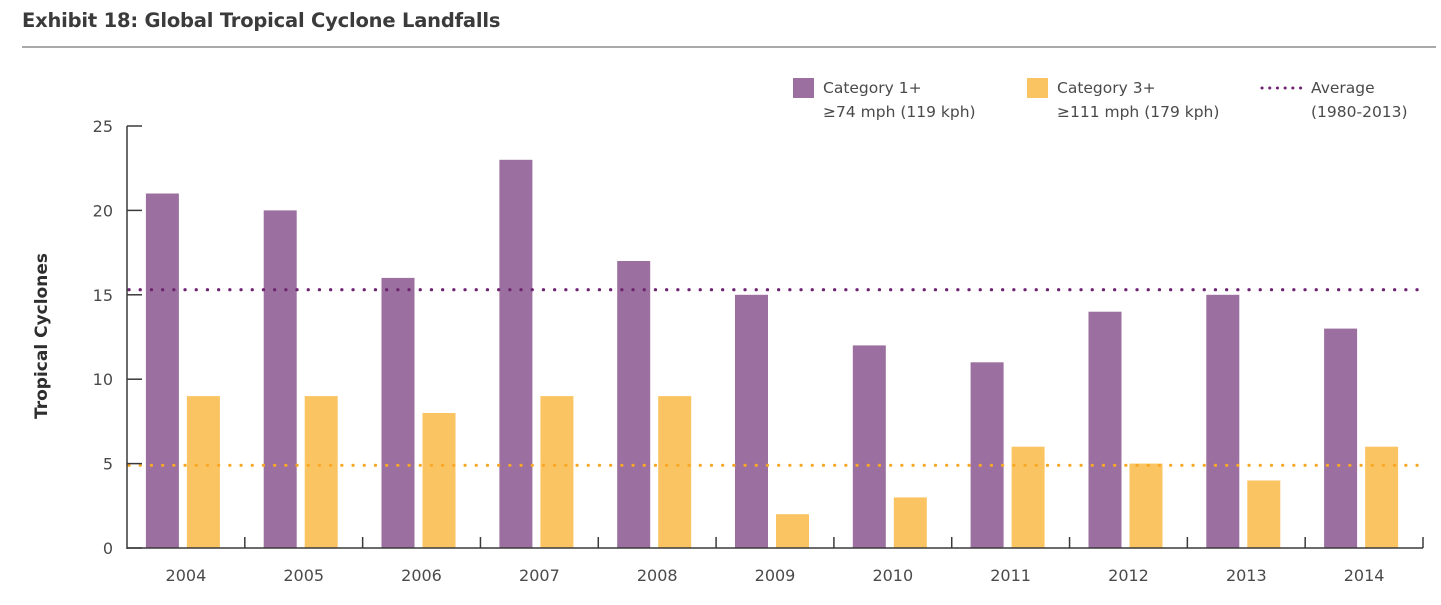 This screenshot has height=605, width=1441. Describe the element at coordinates (421, 575) in the screenshot. I see `x-tick-label: 2006` at that location.